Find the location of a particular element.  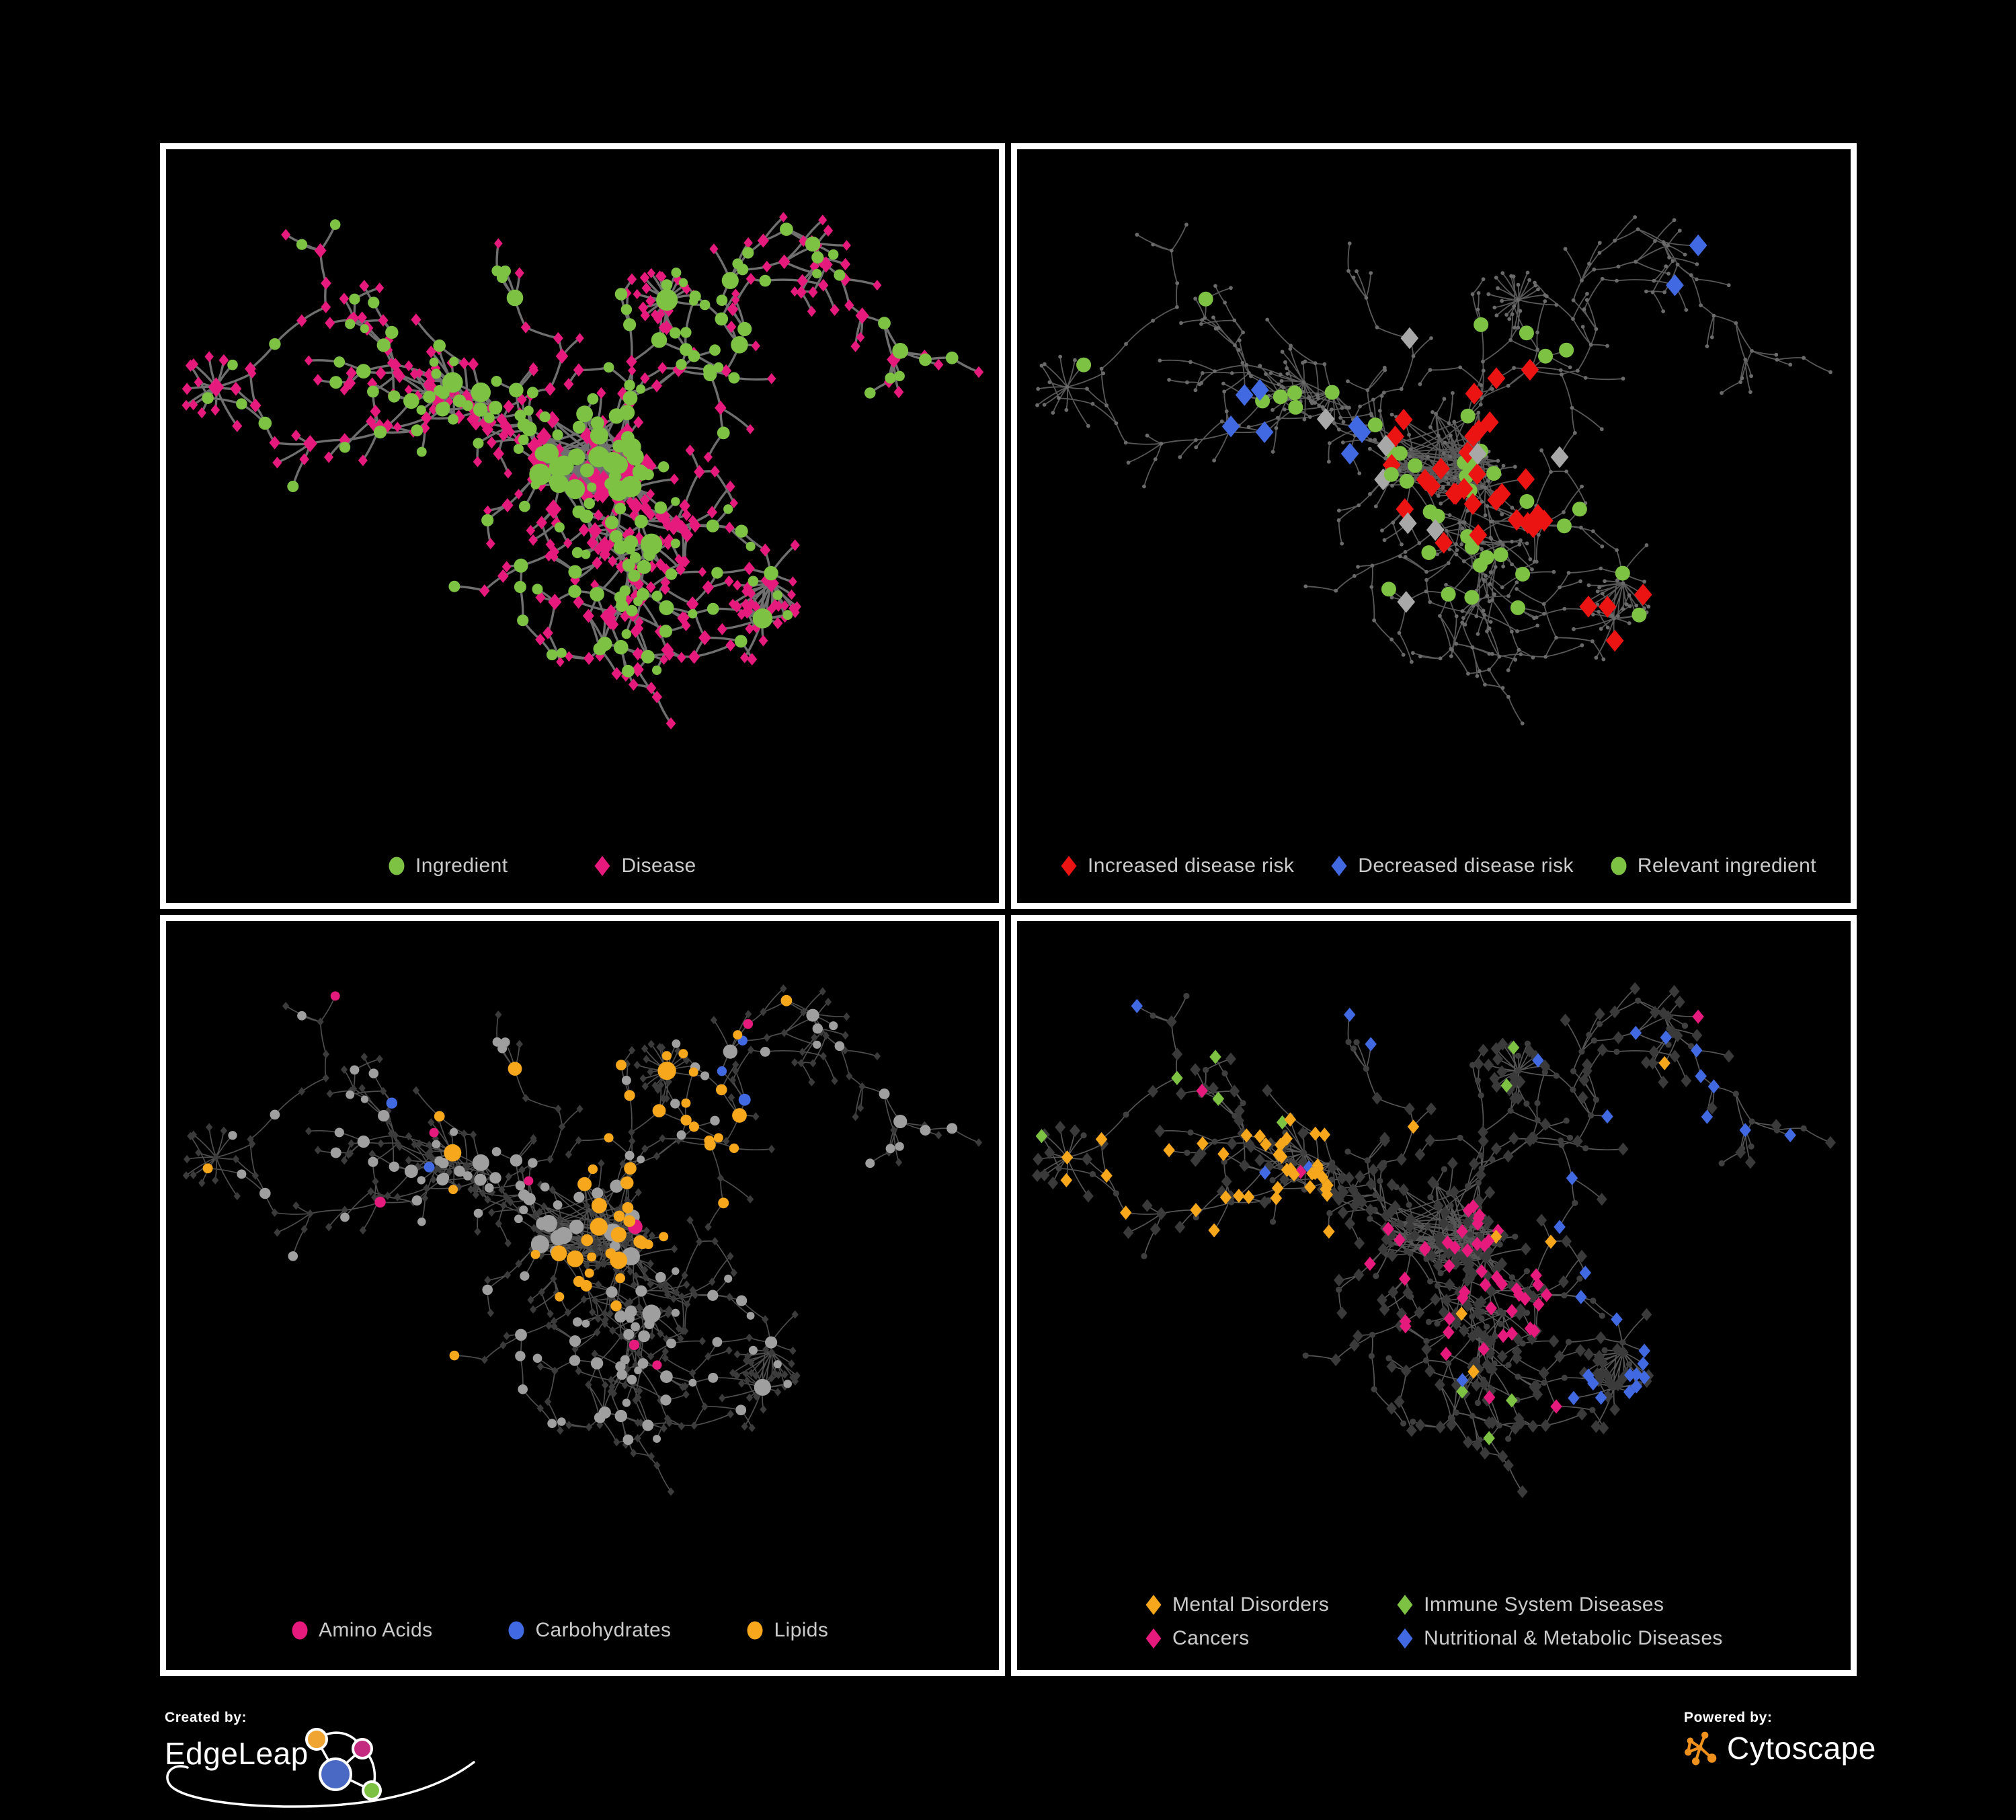

legend-item-increased-disease-risk: Increased disease risk is located at coordinates (1177, 866).